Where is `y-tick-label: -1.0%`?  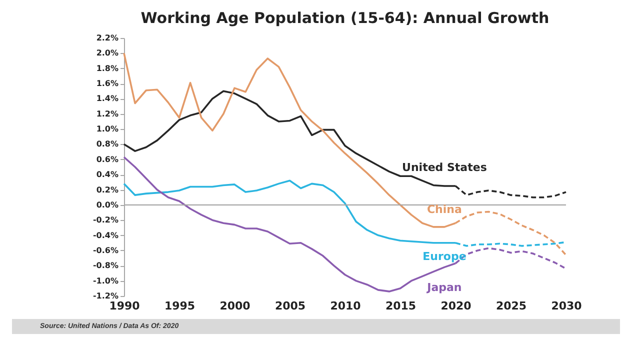
y-tick-label: -1.0% is located at coordinates (105, 281).